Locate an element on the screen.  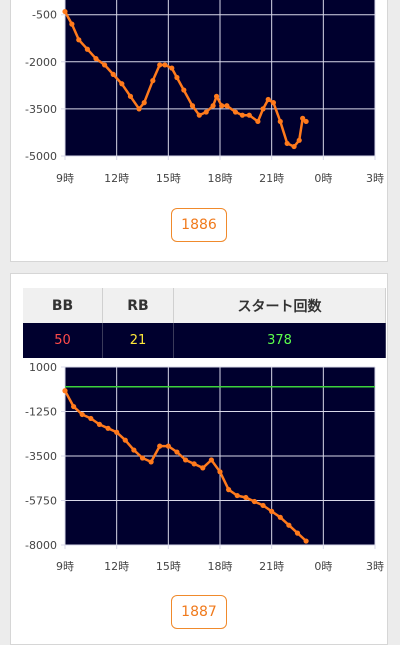
machine-number-button-1887: 1887 is located at coordinates (199, 612).